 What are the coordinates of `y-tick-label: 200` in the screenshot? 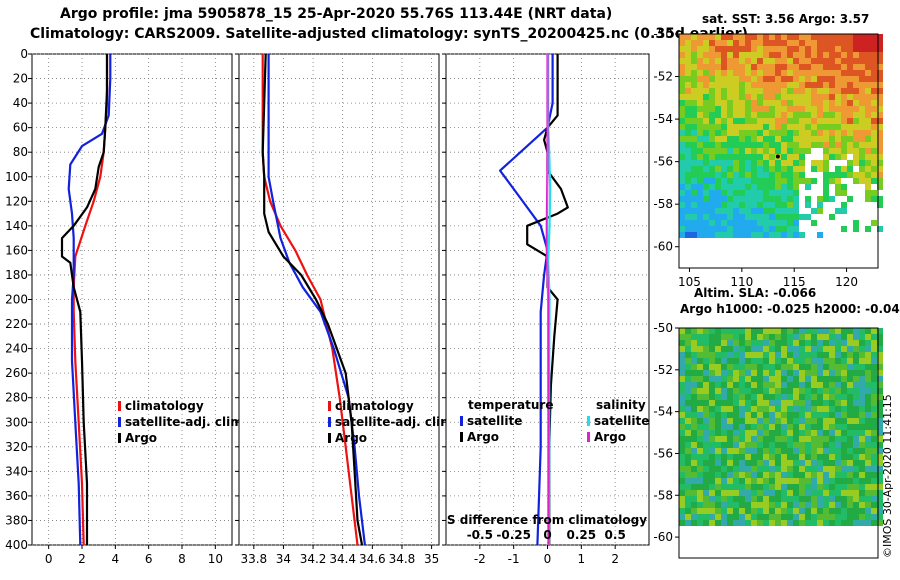 It's located at (16, 300).